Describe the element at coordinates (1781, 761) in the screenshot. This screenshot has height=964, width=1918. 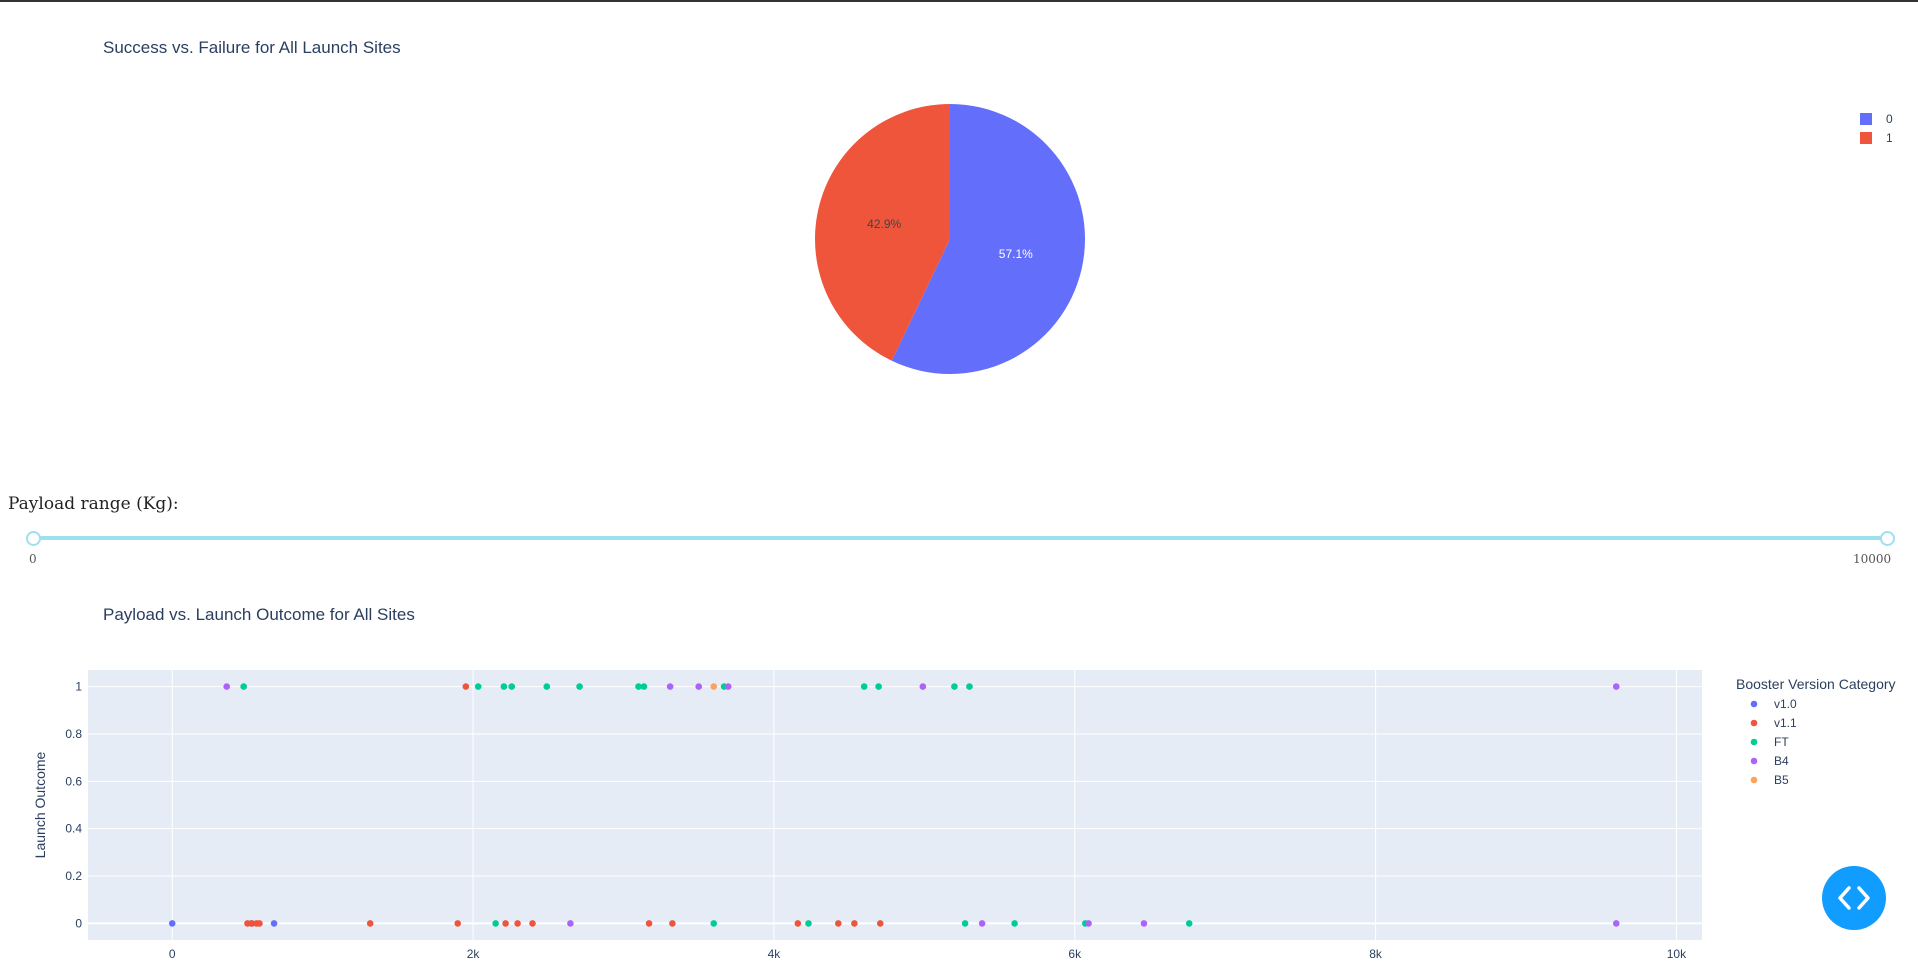
I see `scatter-legend-label-B4: B4` at that location.